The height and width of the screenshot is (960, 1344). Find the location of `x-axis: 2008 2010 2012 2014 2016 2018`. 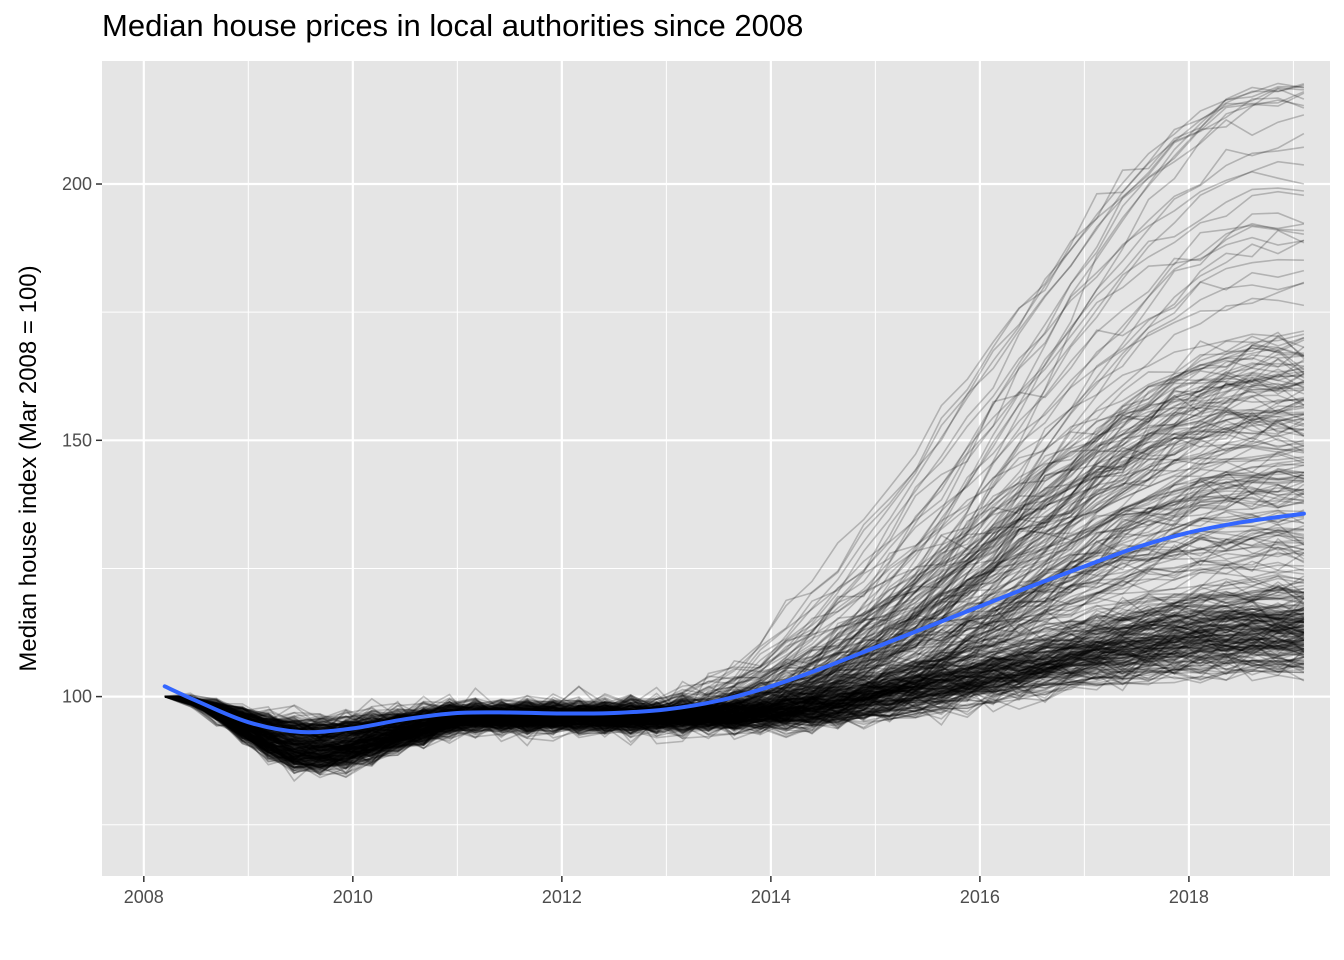

x-axis: 2008 2010 2012 2014 2016 2018 is located at coordinates (666, 891).